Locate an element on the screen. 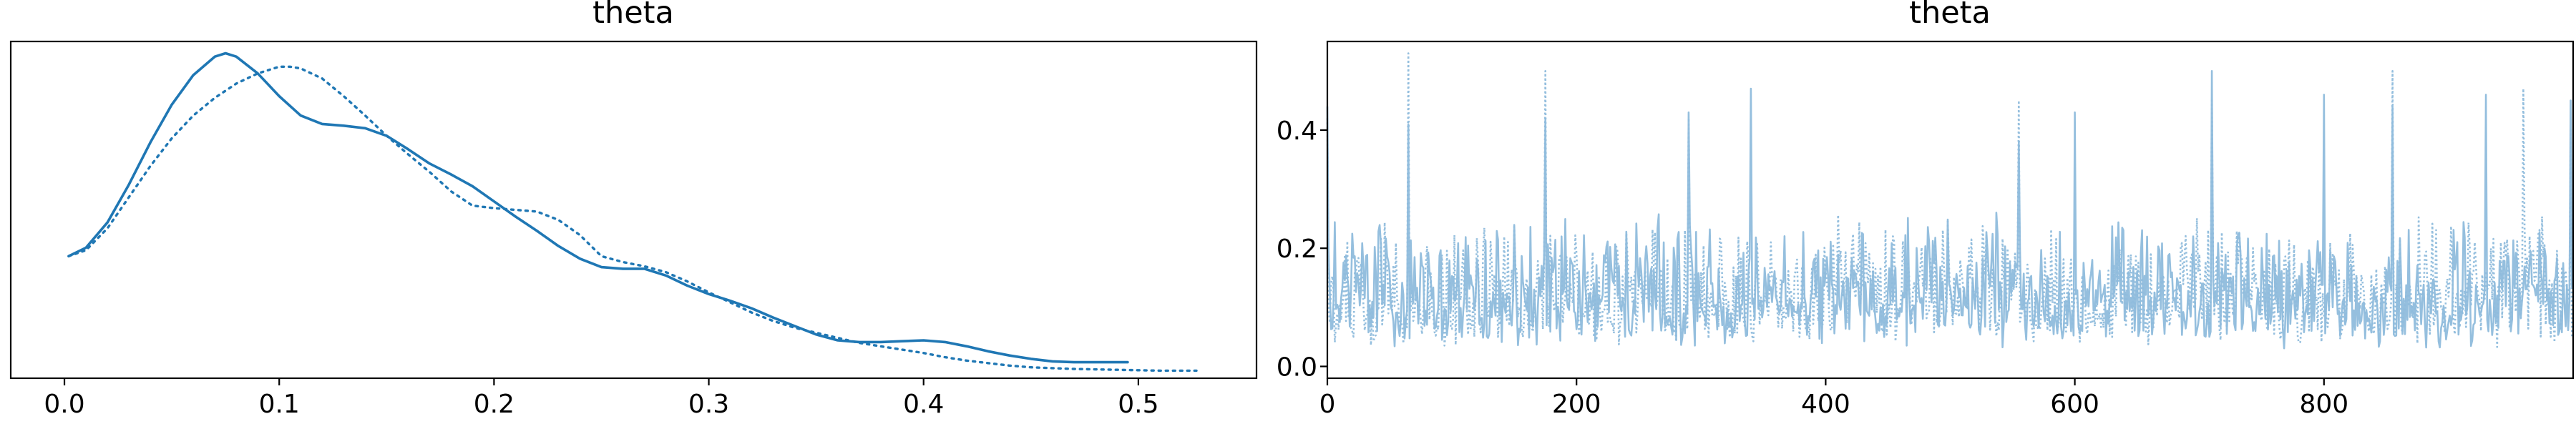  density-x-tick-label: 0.0 is located at coordinates (64, 404).